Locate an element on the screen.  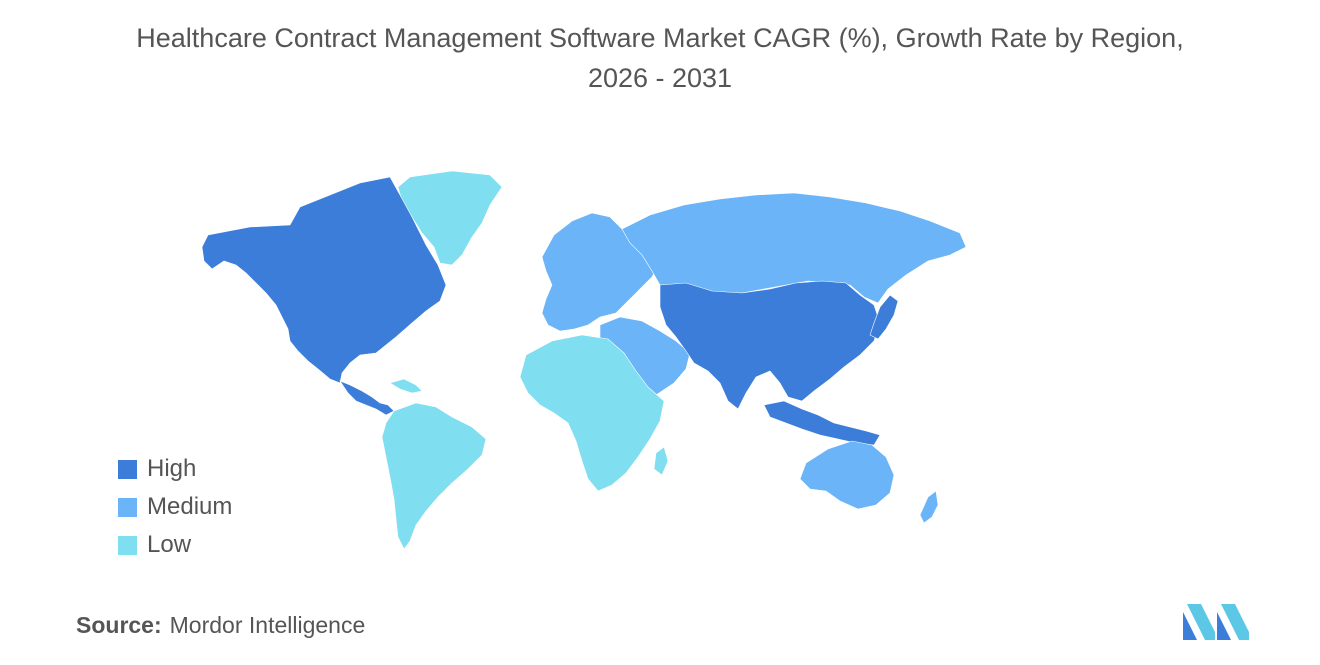
legend-item-high: High is located at coordinates (175, 469).